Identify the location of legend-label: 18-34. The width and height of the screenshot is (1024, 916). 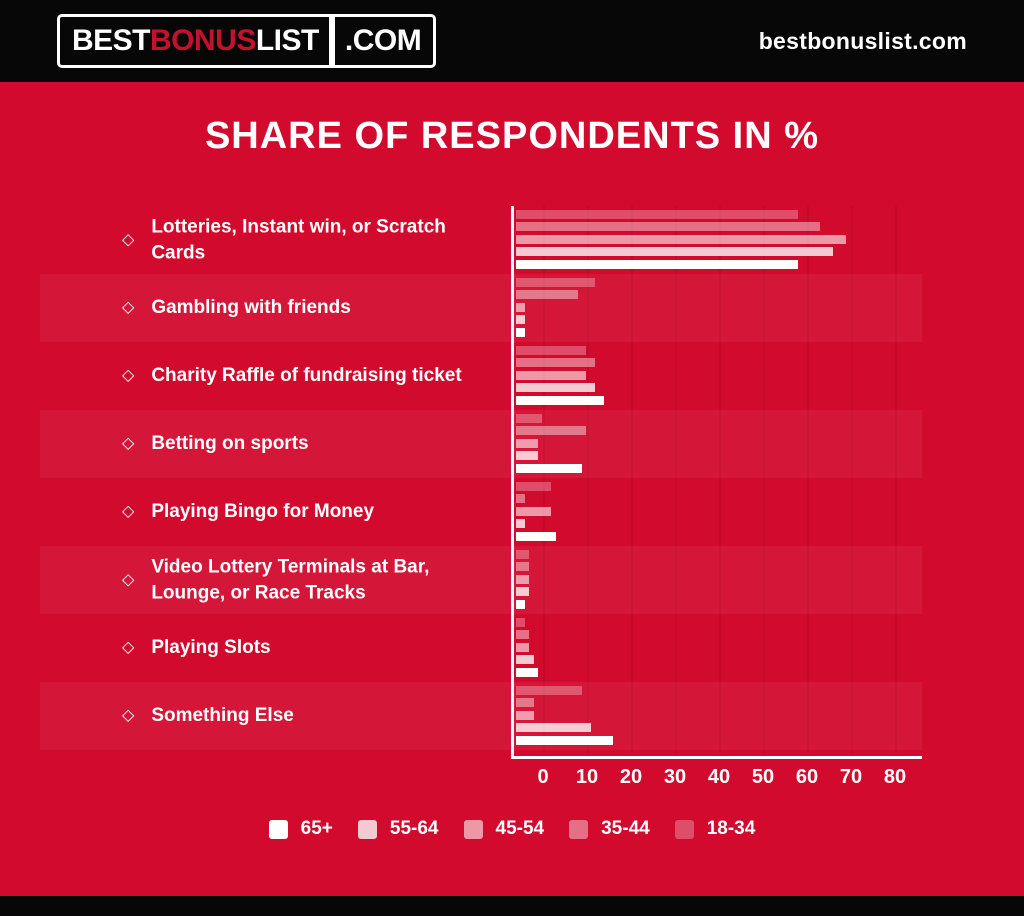
(731, 828).